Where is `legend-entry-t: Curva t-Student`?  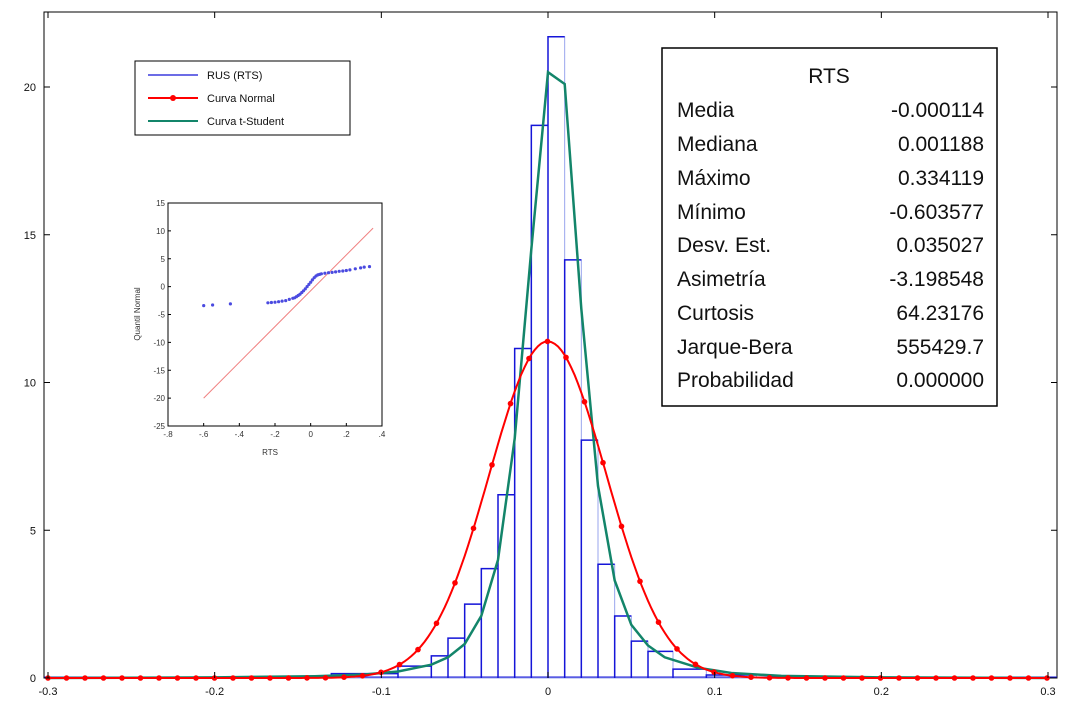
legend-entry-t: Curva t-Student is located at coordinates (245, 122).